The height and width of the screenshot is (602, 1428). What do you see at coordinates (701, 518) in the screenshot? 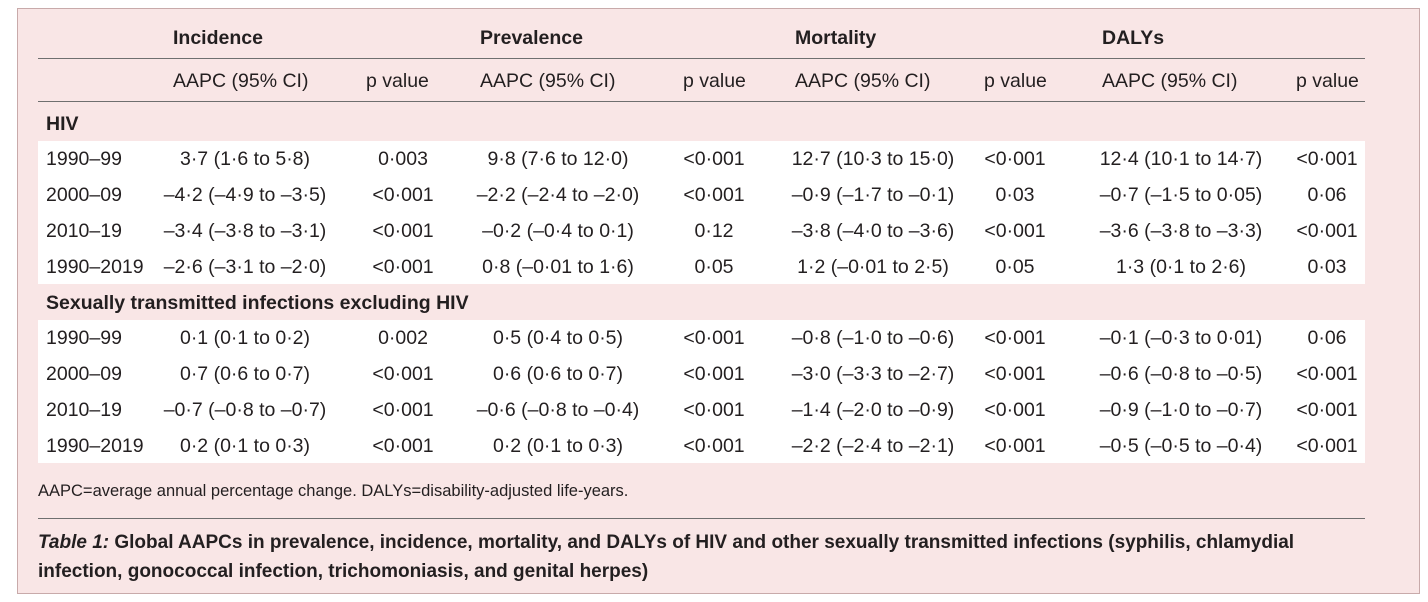
I see `caption-rule` at bounding box center [701, 518].